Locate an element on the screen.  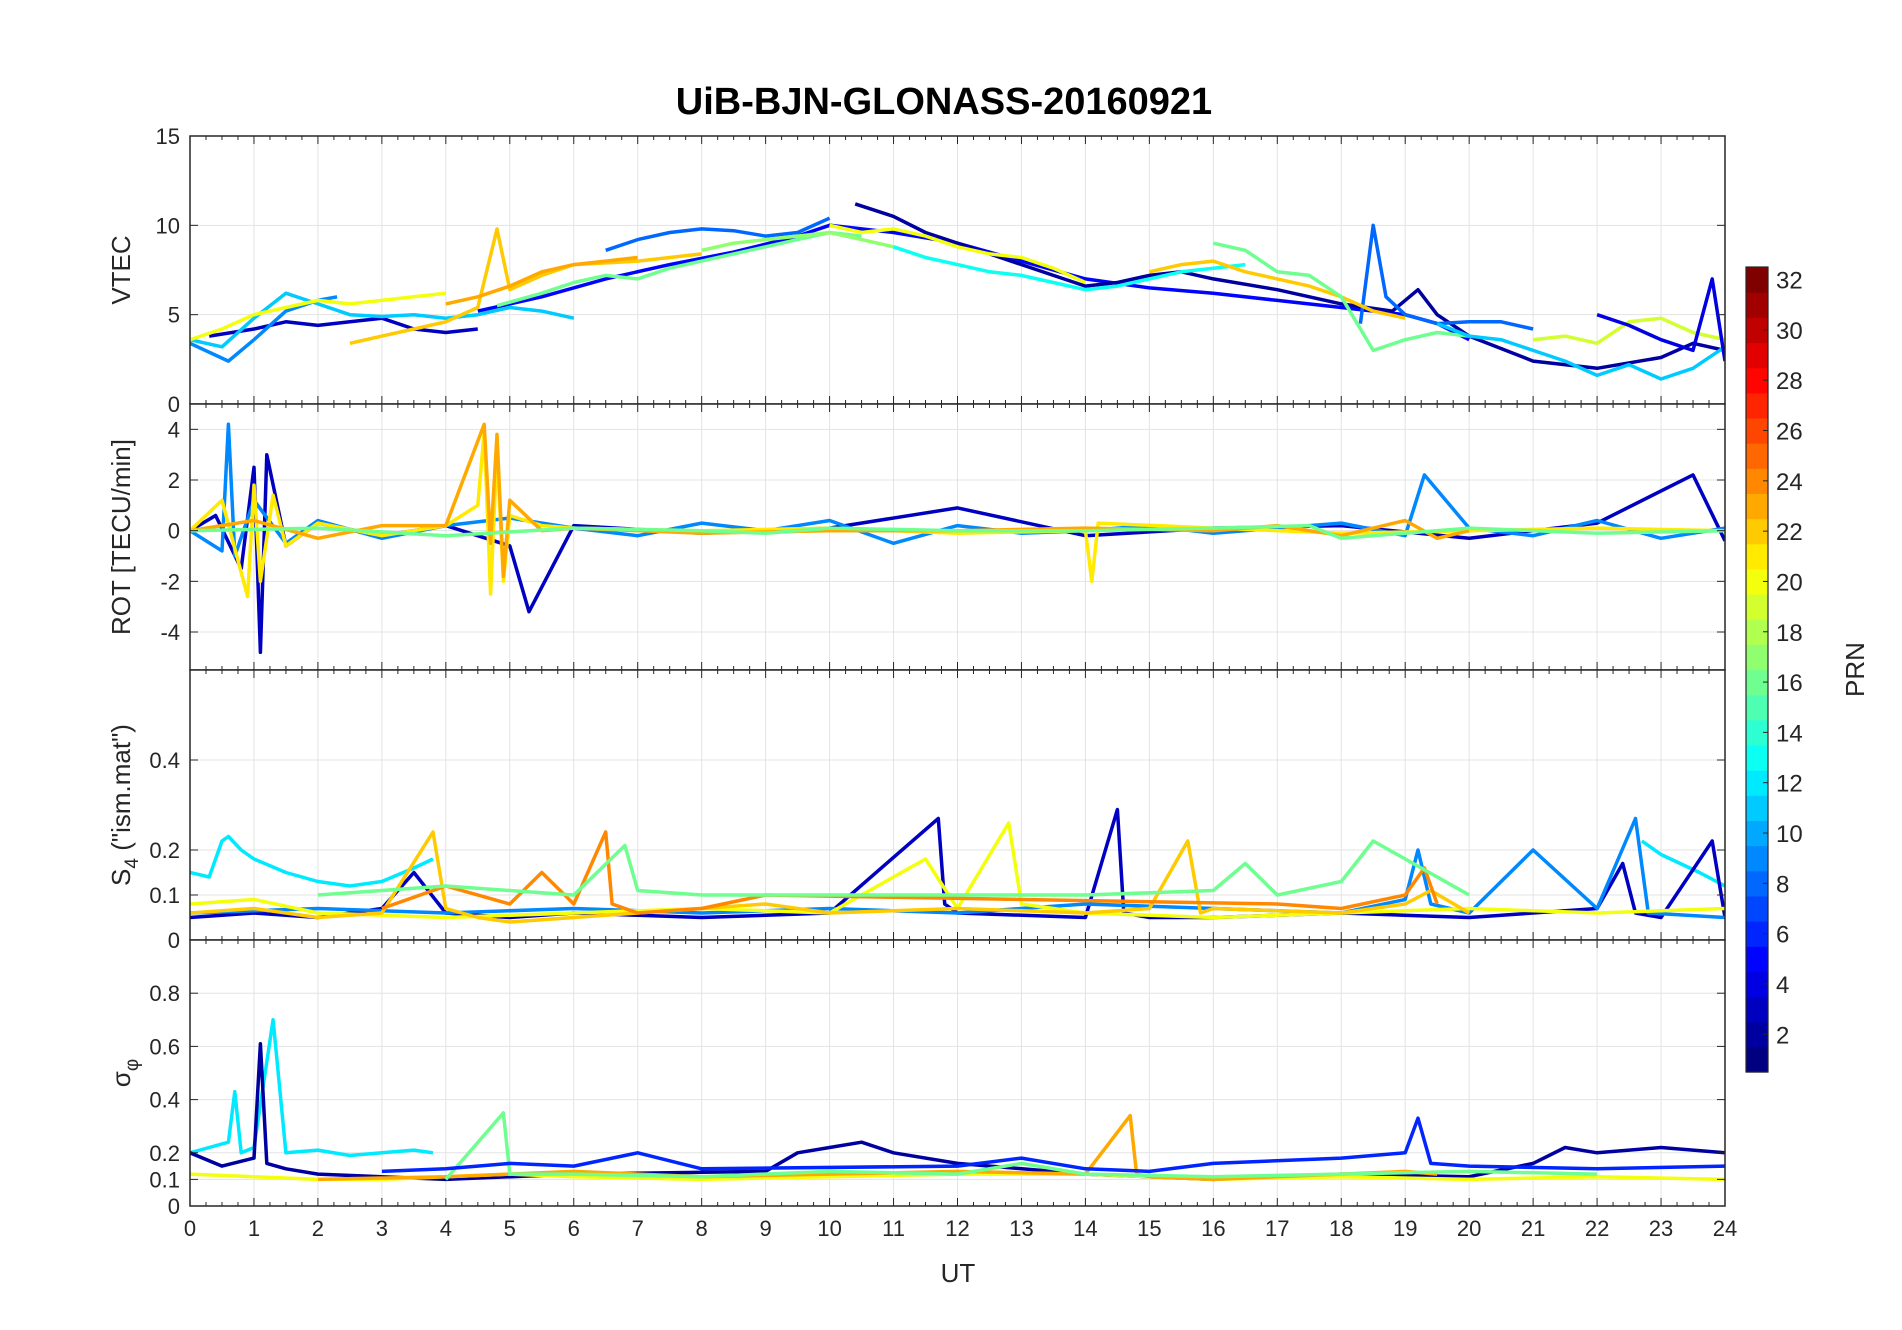
colorbar-tick-label: 26 is located at coordinates (1789, 432).